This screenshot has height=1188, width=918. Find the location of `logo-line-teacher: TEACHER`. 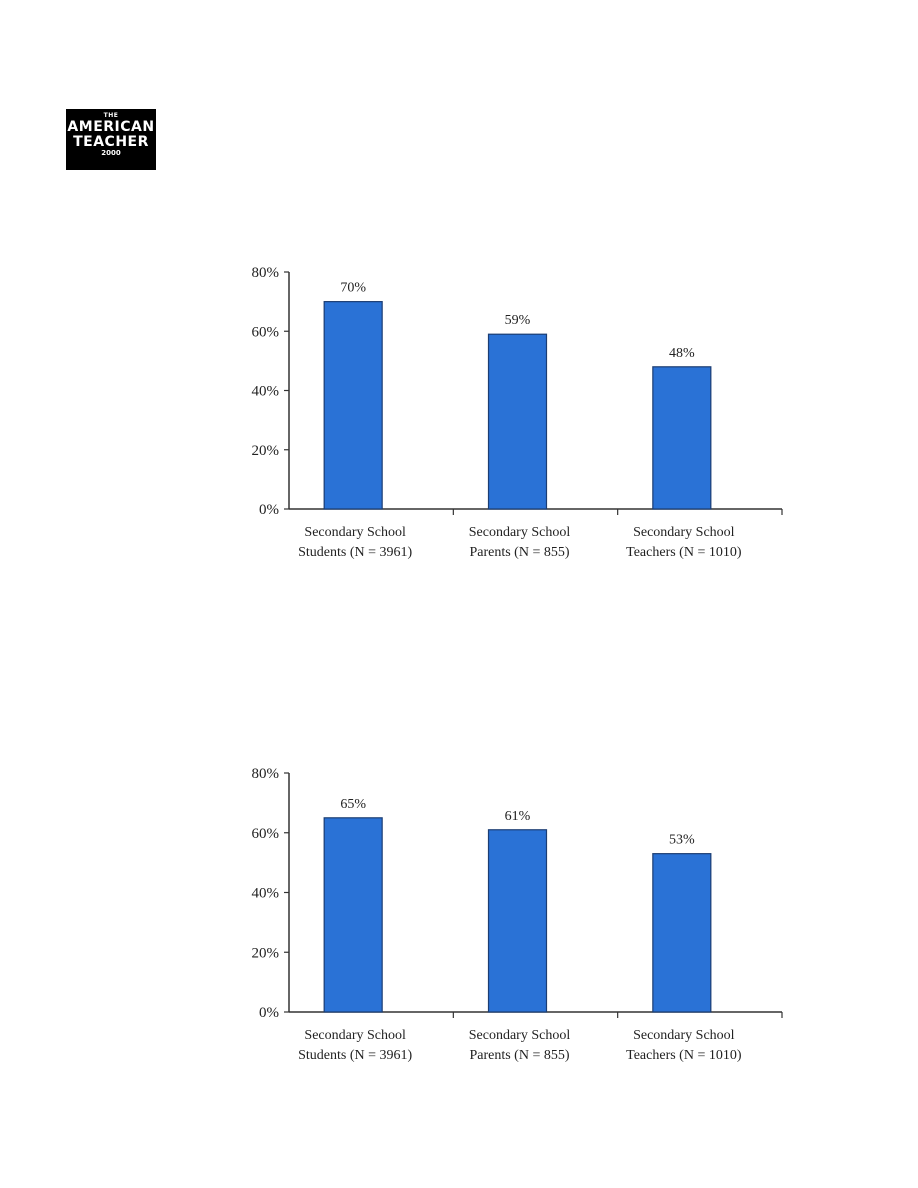

logo-line-teacher: TEACHER is located at coordinates (111, 142).